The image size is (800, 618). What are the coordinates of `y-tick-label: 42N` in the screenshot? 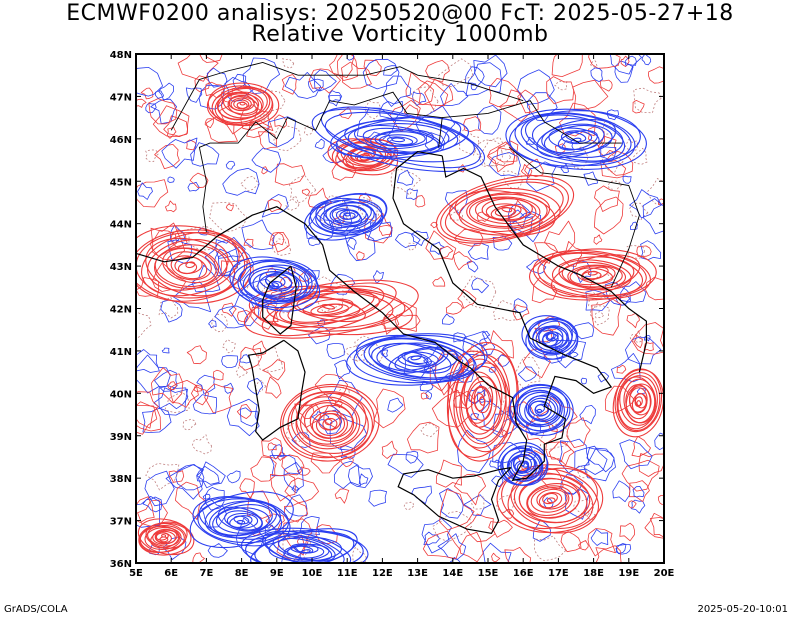 It's located at (121, 310).